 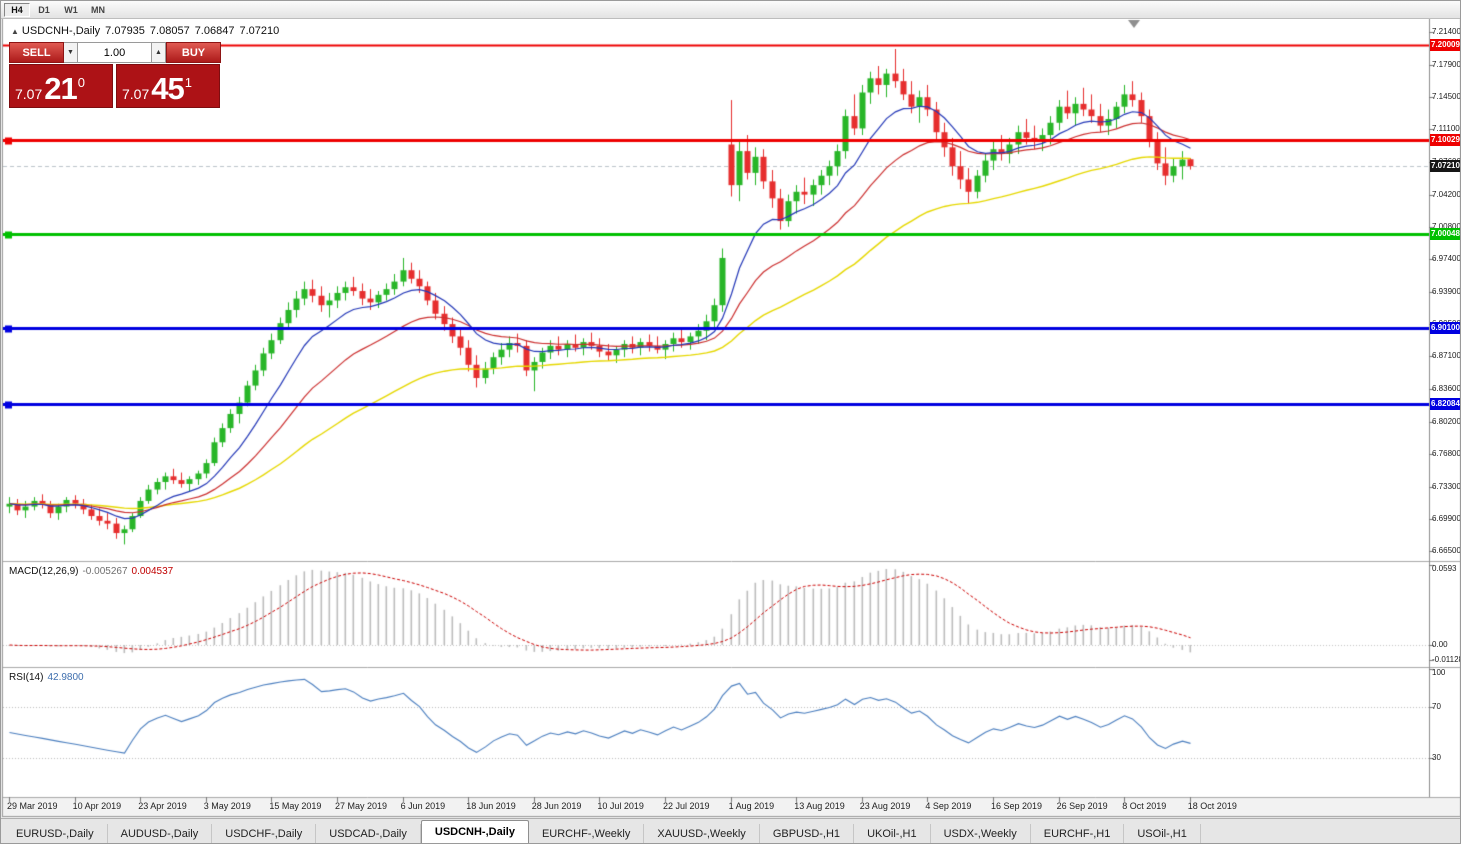 I want to click on chart-tab-gbpusd-h1: GBPUSD-,H1, so click(x=807, y=833).